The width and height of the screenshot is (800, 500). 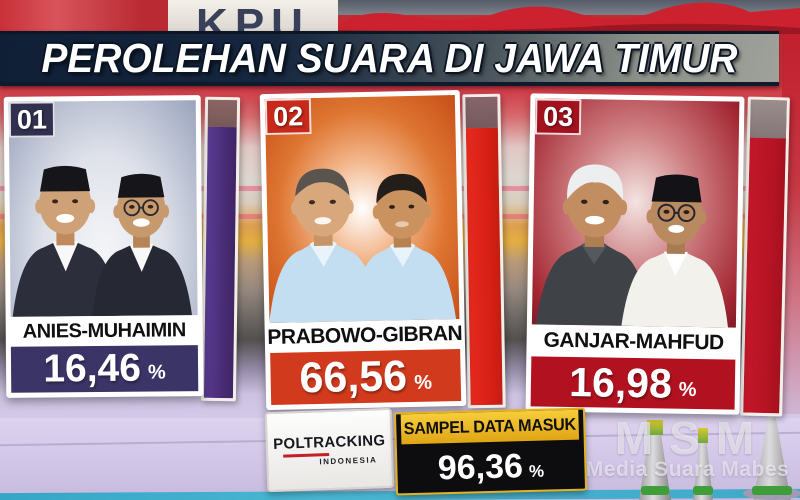 I want to click on candidate-photo-02: 02, so click(x=362, y=209).